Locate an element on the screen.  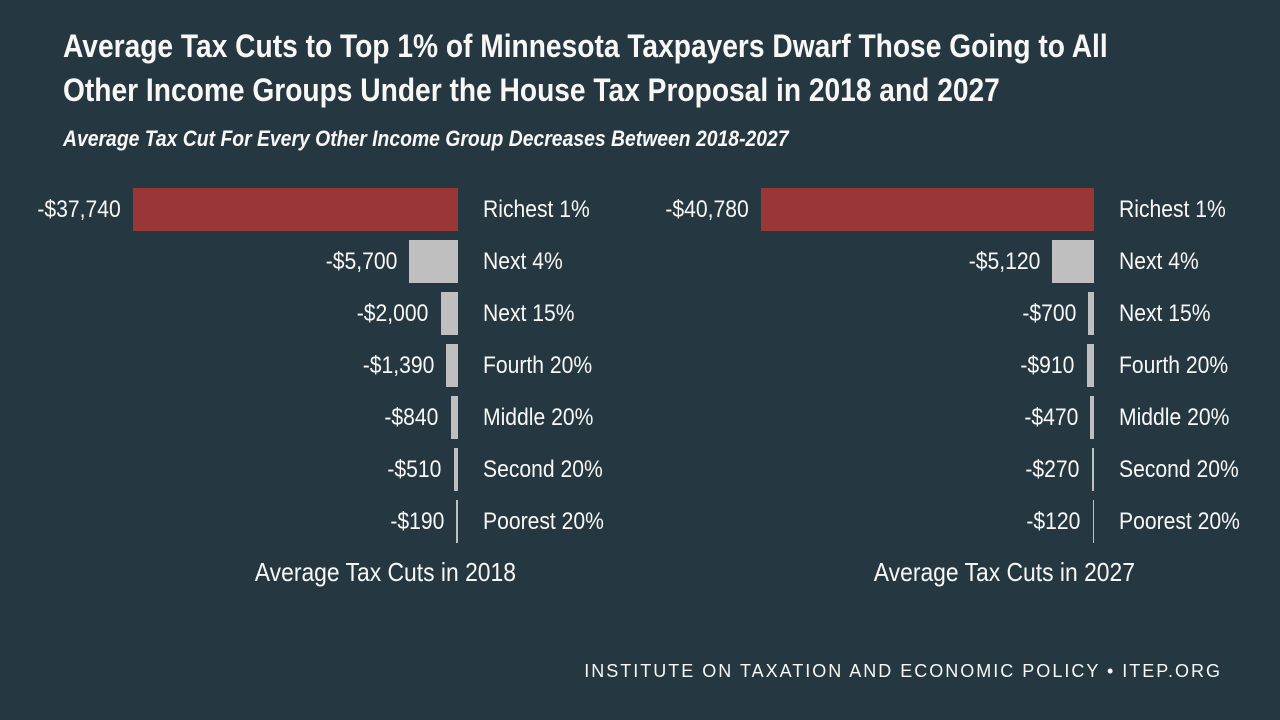
chart-row: -$840 Middle 20% is located at coordinates (322, 417).